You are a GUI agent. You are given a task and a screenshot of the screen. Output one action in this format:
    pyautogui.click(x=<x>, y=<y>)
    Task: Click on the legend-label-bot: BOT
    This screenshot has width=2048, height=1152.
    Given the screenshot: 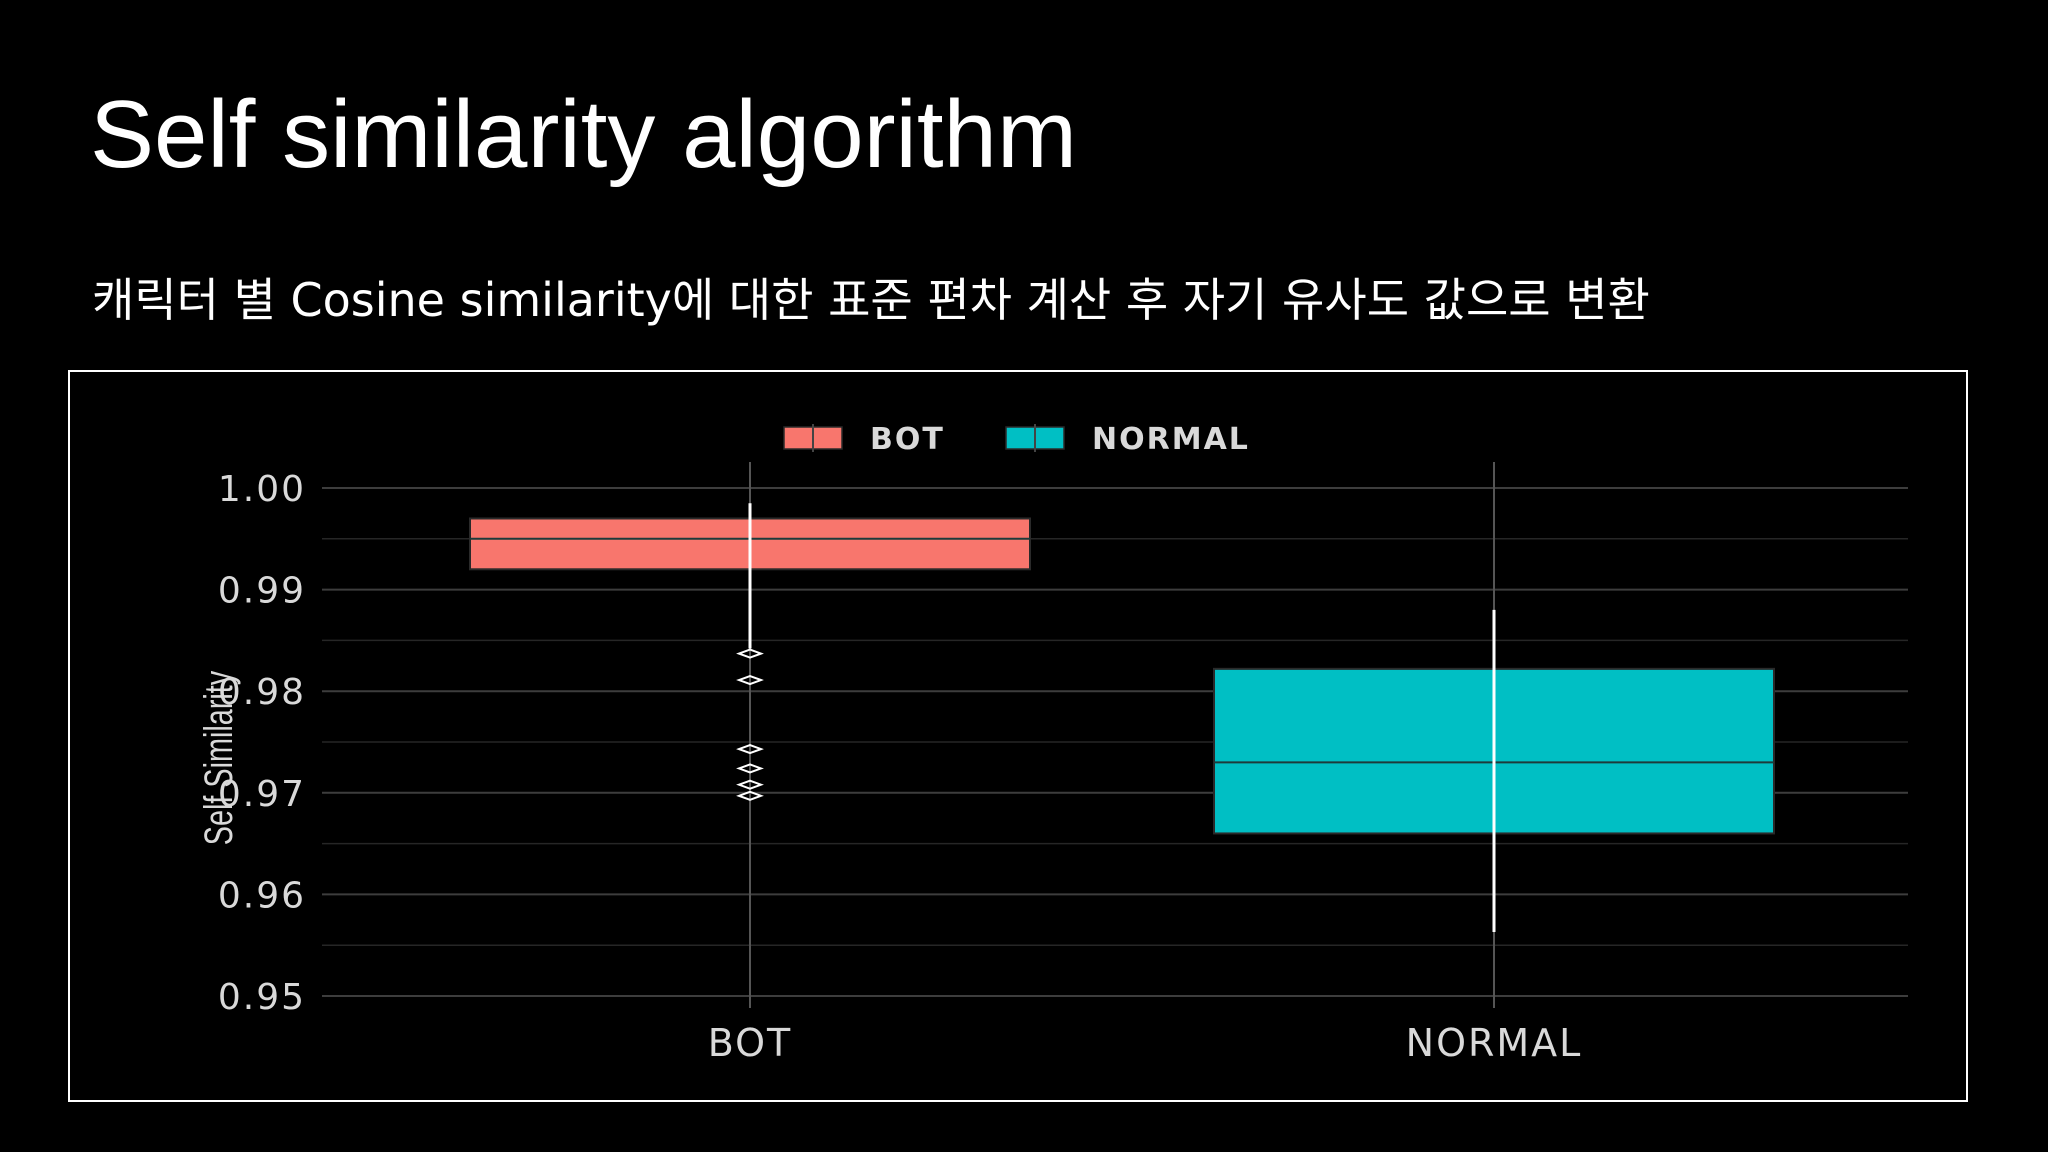 What is the action you would take?
    pyautogui.click(x=907, y=439)
    